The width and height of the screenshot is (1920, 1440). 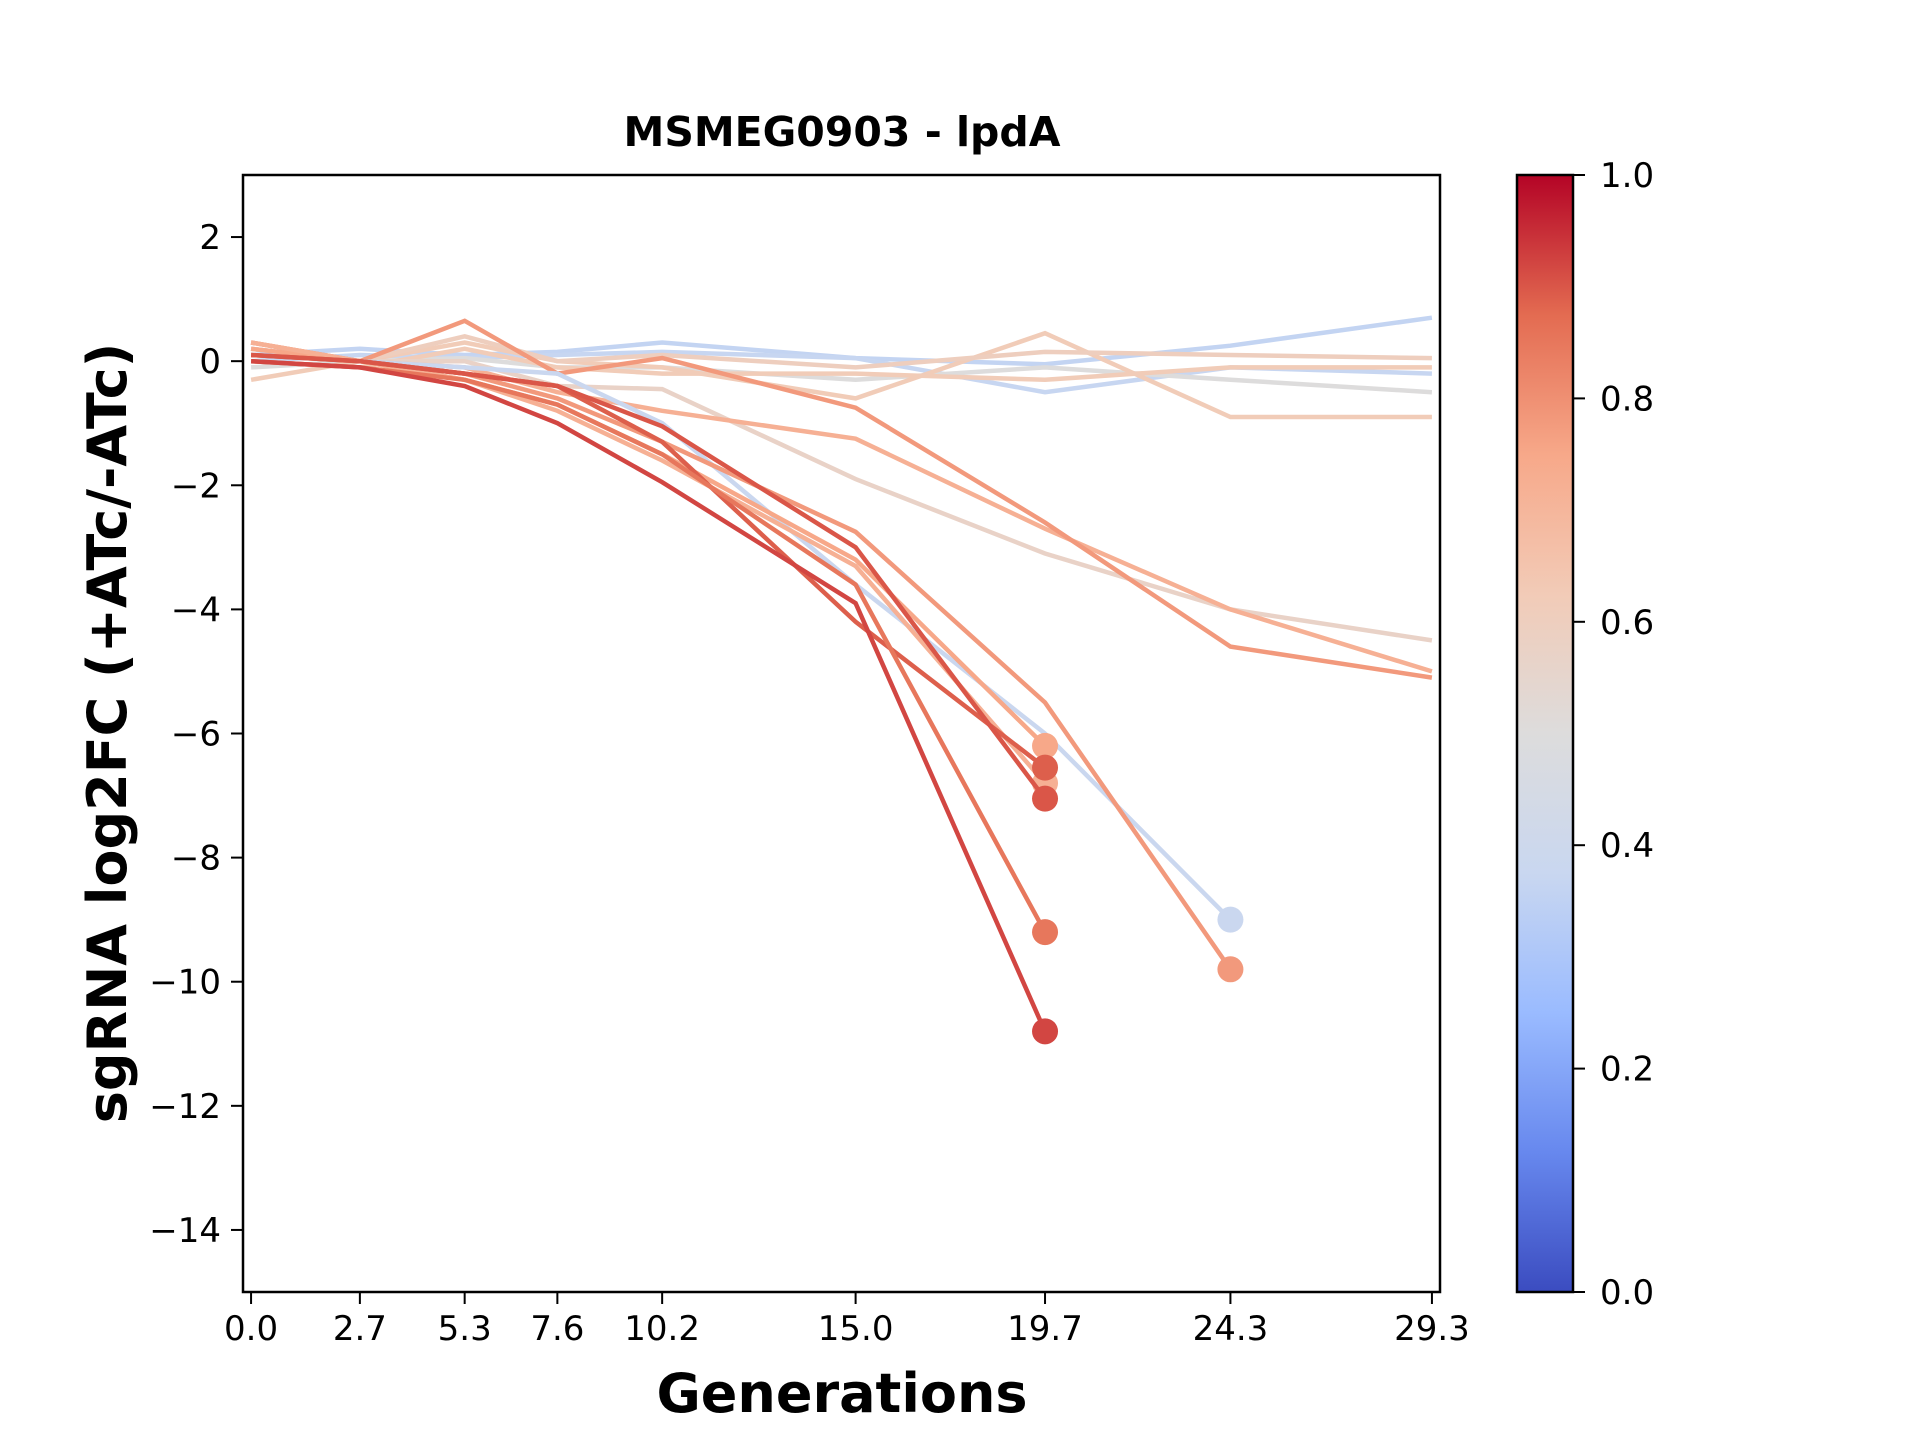 I want to click on x-tick-label: 2.7, so click(x=360, y=1329).